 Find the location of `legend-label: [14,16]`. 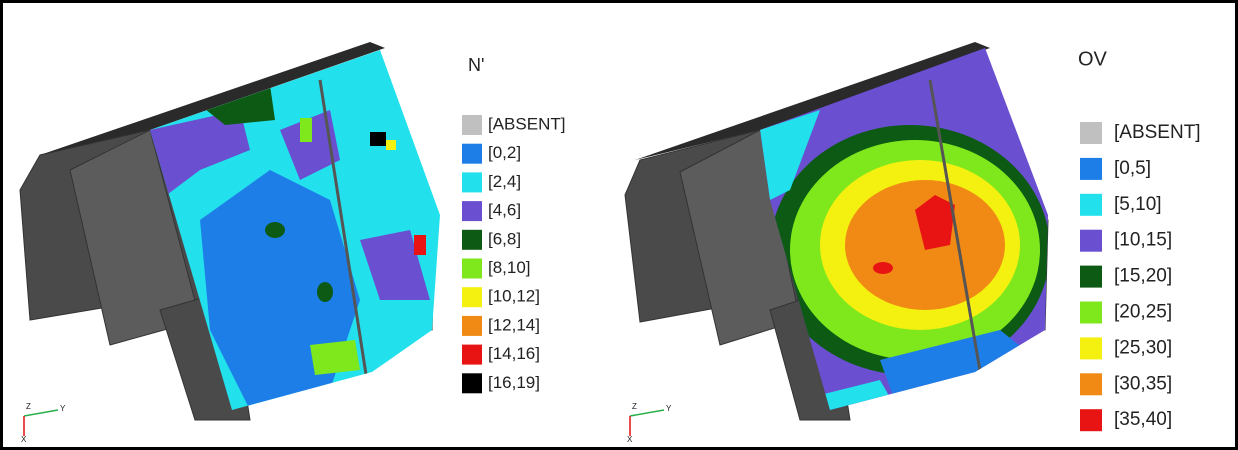

legend-label: [14,16] is located at coordinates (514, 353).